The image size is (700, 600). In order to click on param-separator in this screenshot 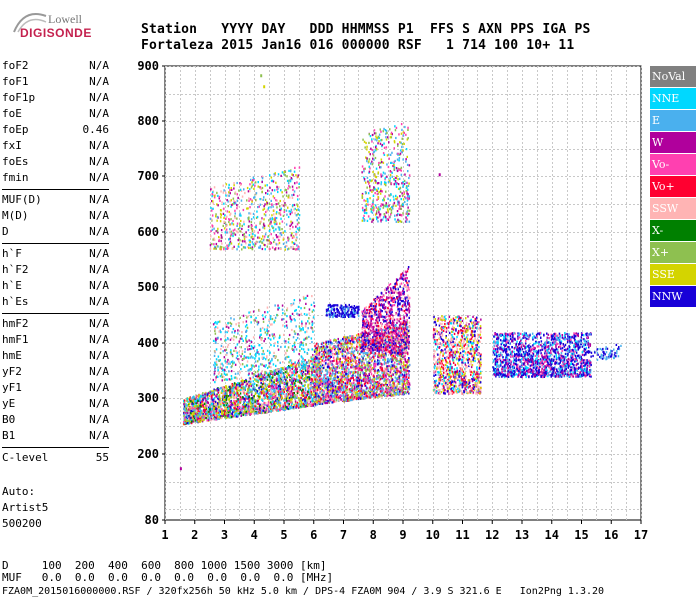, I will do `click(55, 189)`.